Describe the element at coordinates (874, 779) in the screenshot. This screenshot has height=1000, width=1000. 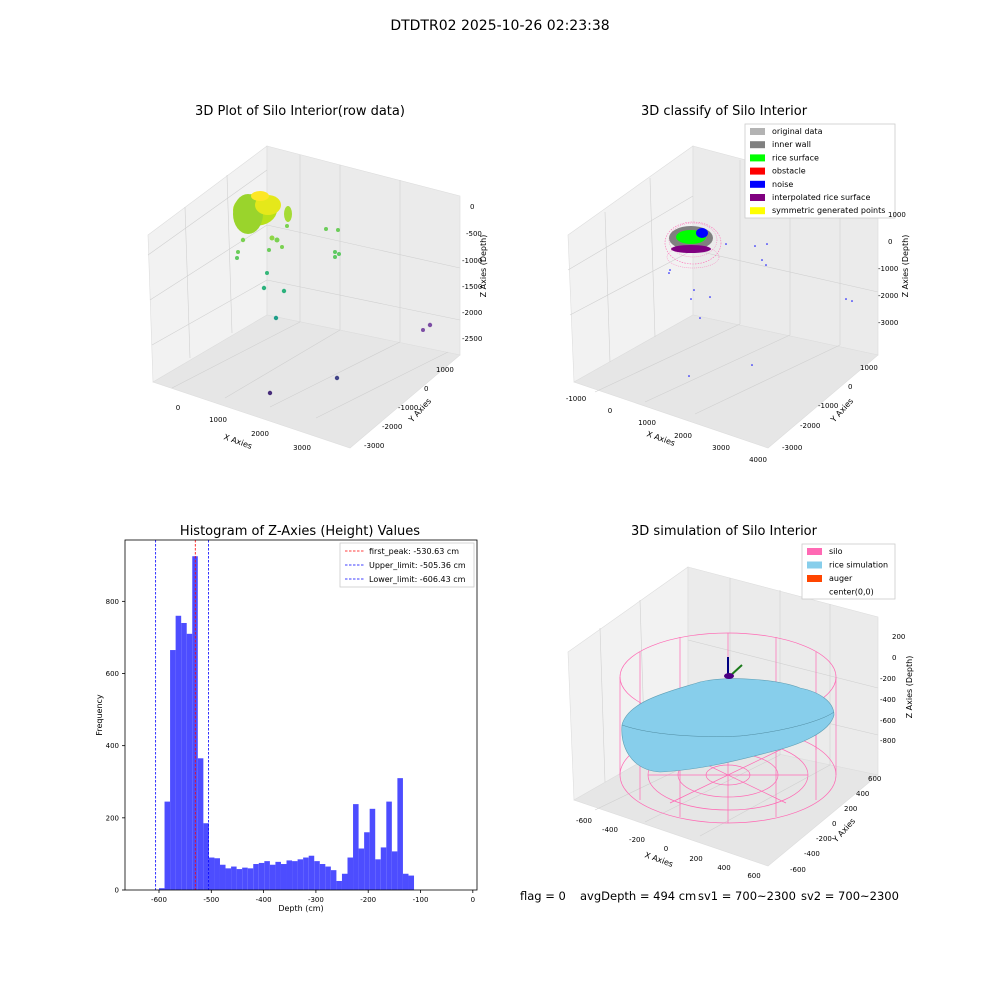
I see `simulation-y-tick: 600` at that location.